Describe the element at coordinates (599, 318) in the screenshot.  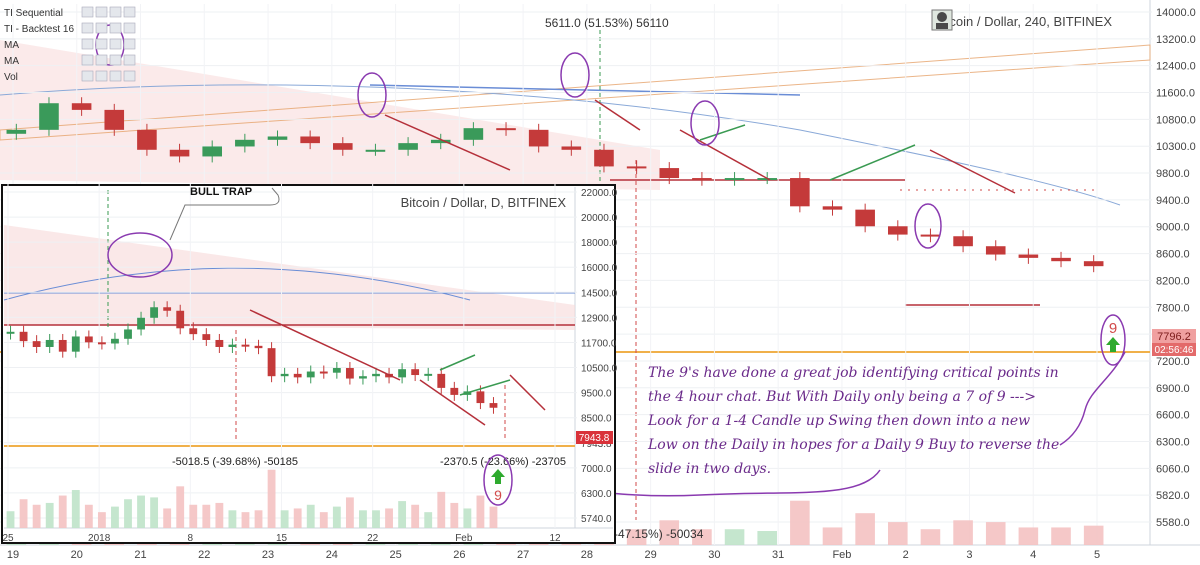
I see `inset-y-tick: 12900.0` at that location.